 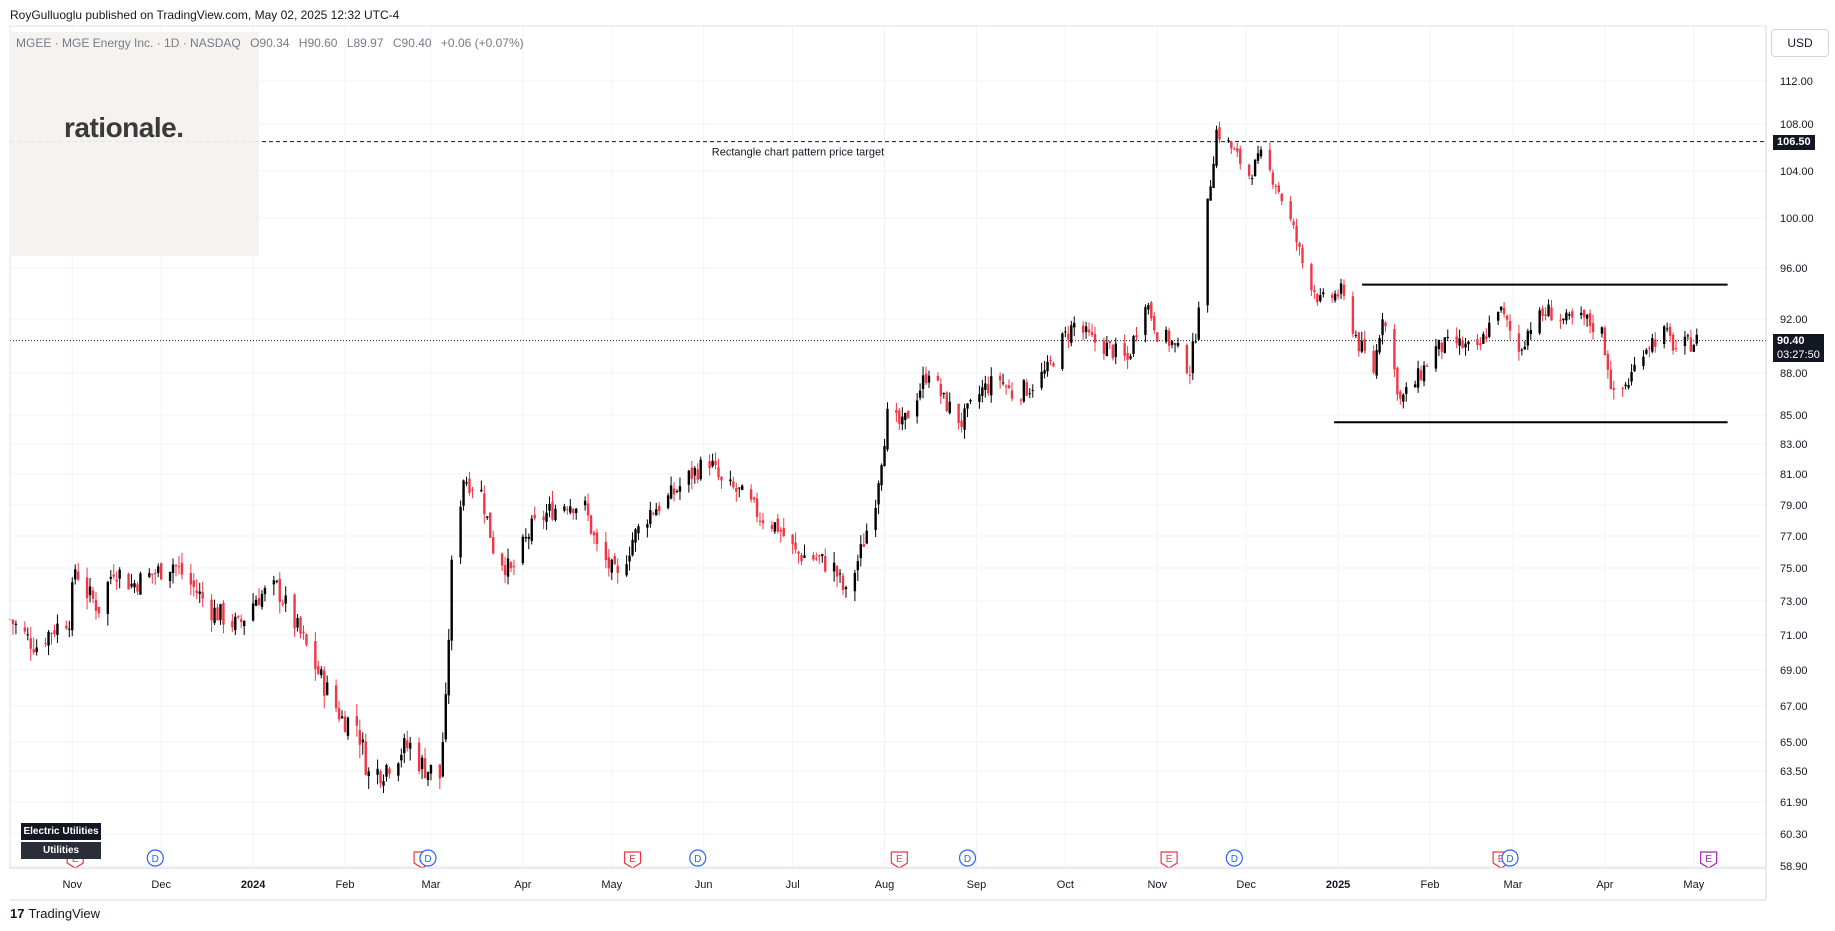 What do you see at coordinates (1794, 835) in the screenshot?
I see `y-tick-label: 60.30` at bounding box center [1794, 835].